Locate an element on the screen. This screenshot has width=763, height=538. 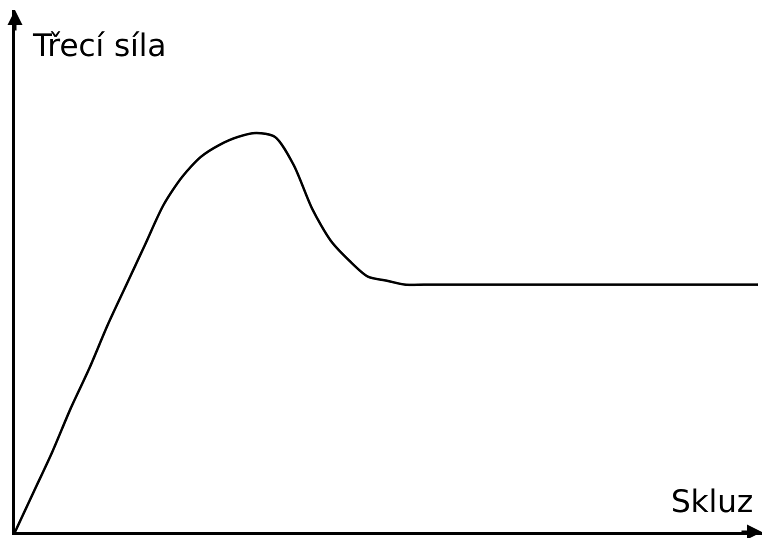
y-axis-title: Třecí síla is located at coordinates (99, 46).